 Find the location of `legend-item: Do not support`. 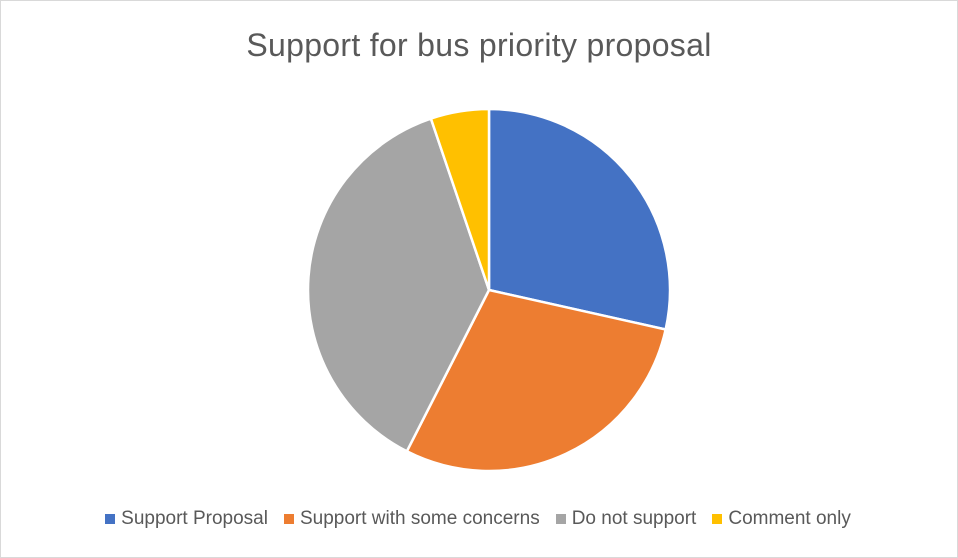

legend-item: Do not support is located at coordinates (626, 519).